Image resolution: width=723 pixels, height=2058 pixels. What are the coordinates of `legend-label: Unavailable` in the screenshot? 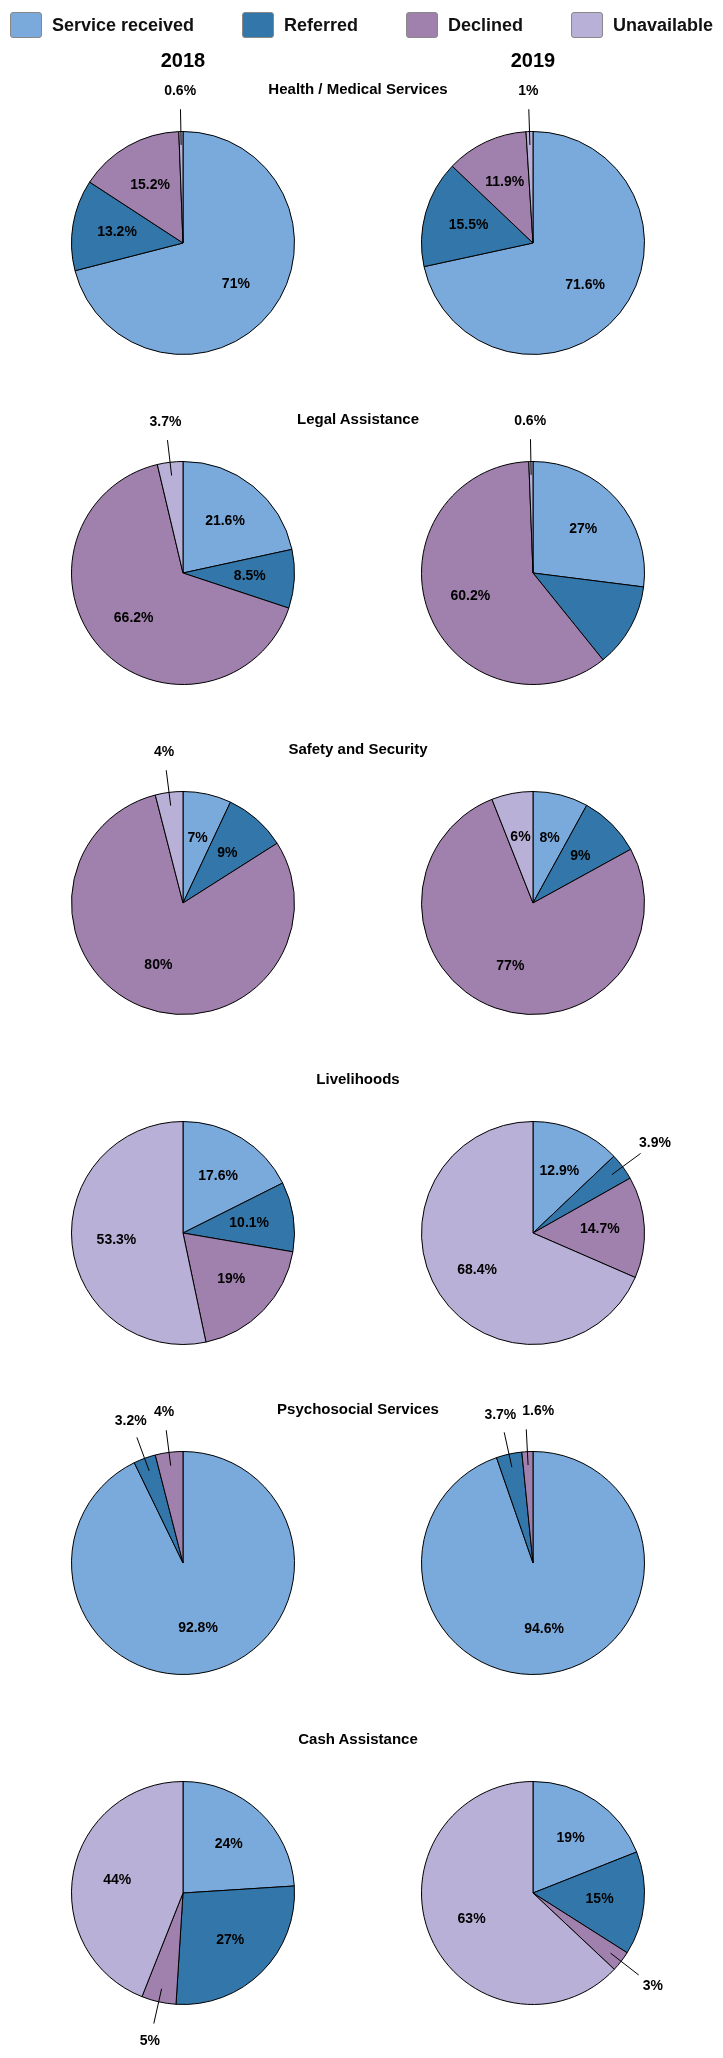 It's located at (662, 25).